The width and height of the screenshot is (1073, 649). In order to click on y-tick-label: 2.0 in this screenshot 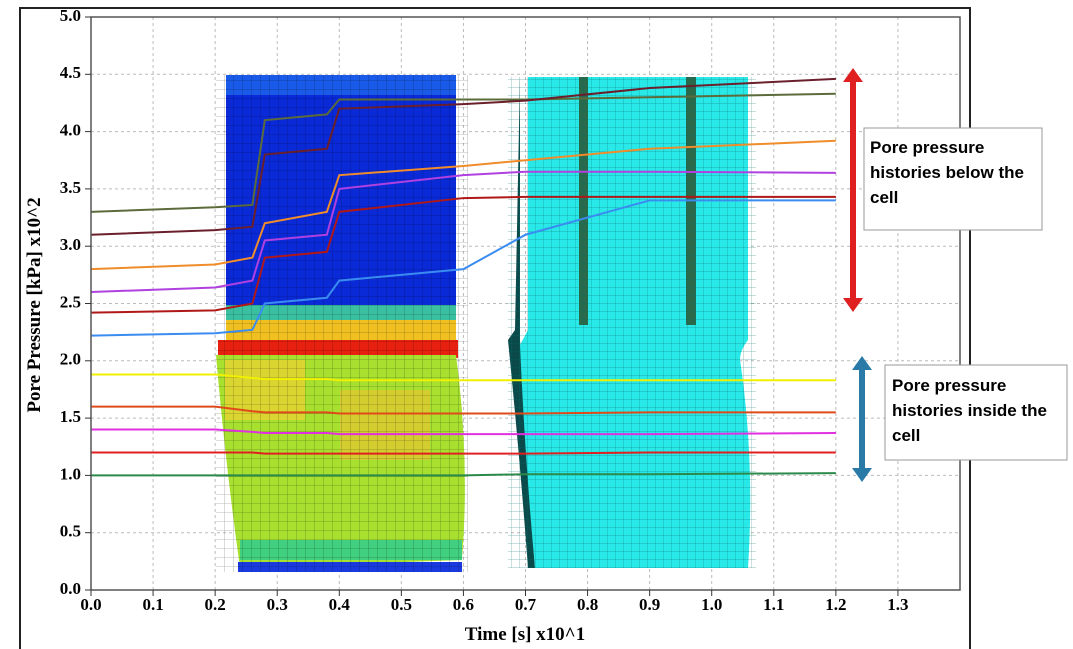, I will do `click(70, 359)`.